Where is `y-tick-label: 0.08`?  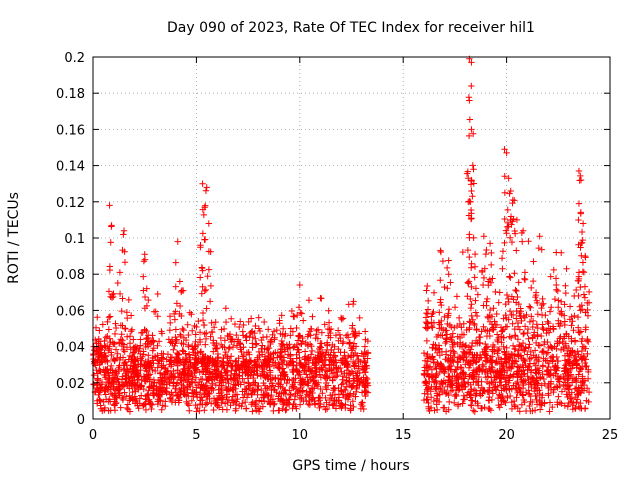 y-tick-label: 0.08 is located at coordinates (70, 275).